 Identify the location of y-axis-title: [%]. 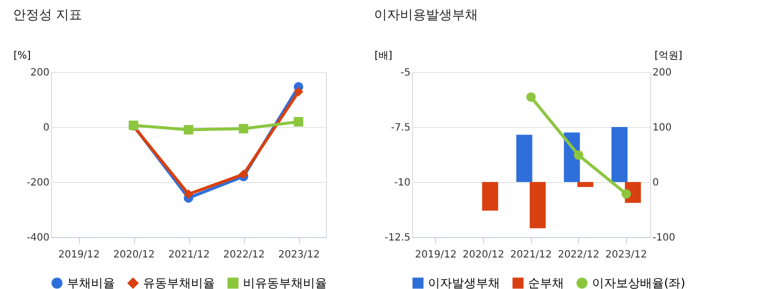
(22, 56).